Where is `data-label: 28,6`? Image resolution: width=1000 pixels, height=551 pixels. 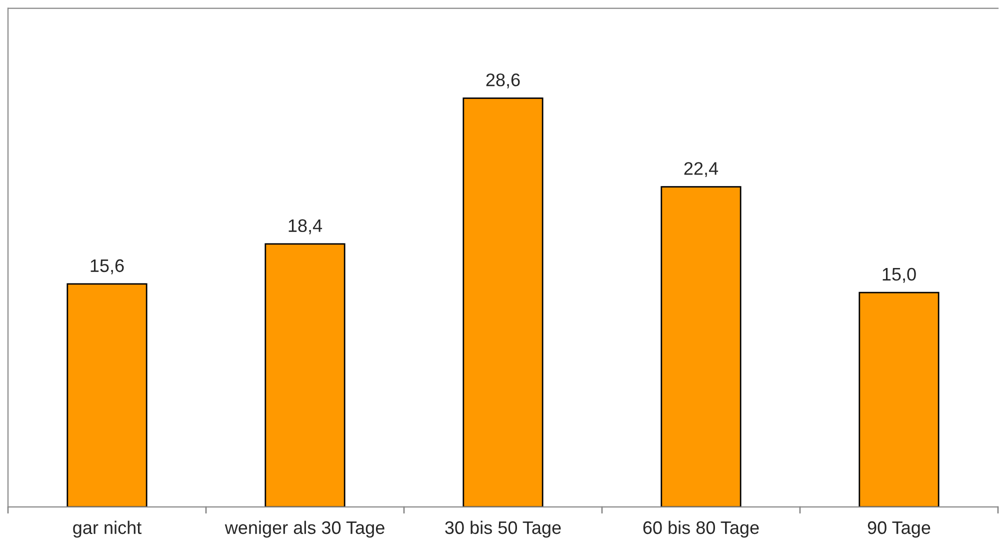 data-label: 28,6 is located at coordinates (503, 81).